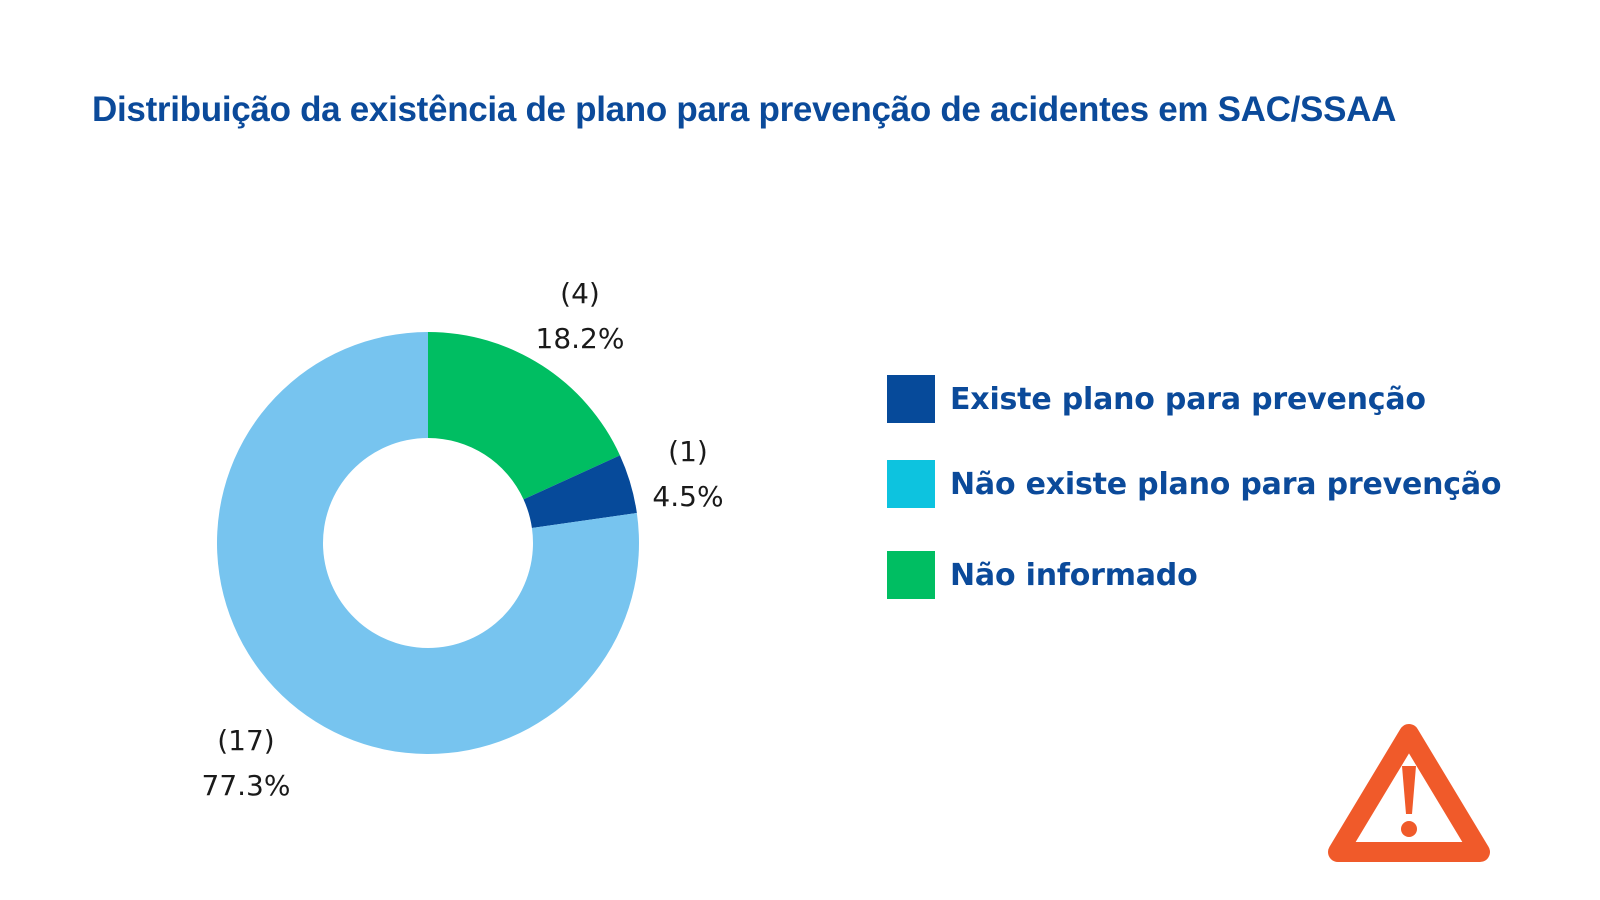  What do you see at coordinates (245, 740) in the screenshot?
I see `slice-count-label: (17)` at bounding box center [245, 740].